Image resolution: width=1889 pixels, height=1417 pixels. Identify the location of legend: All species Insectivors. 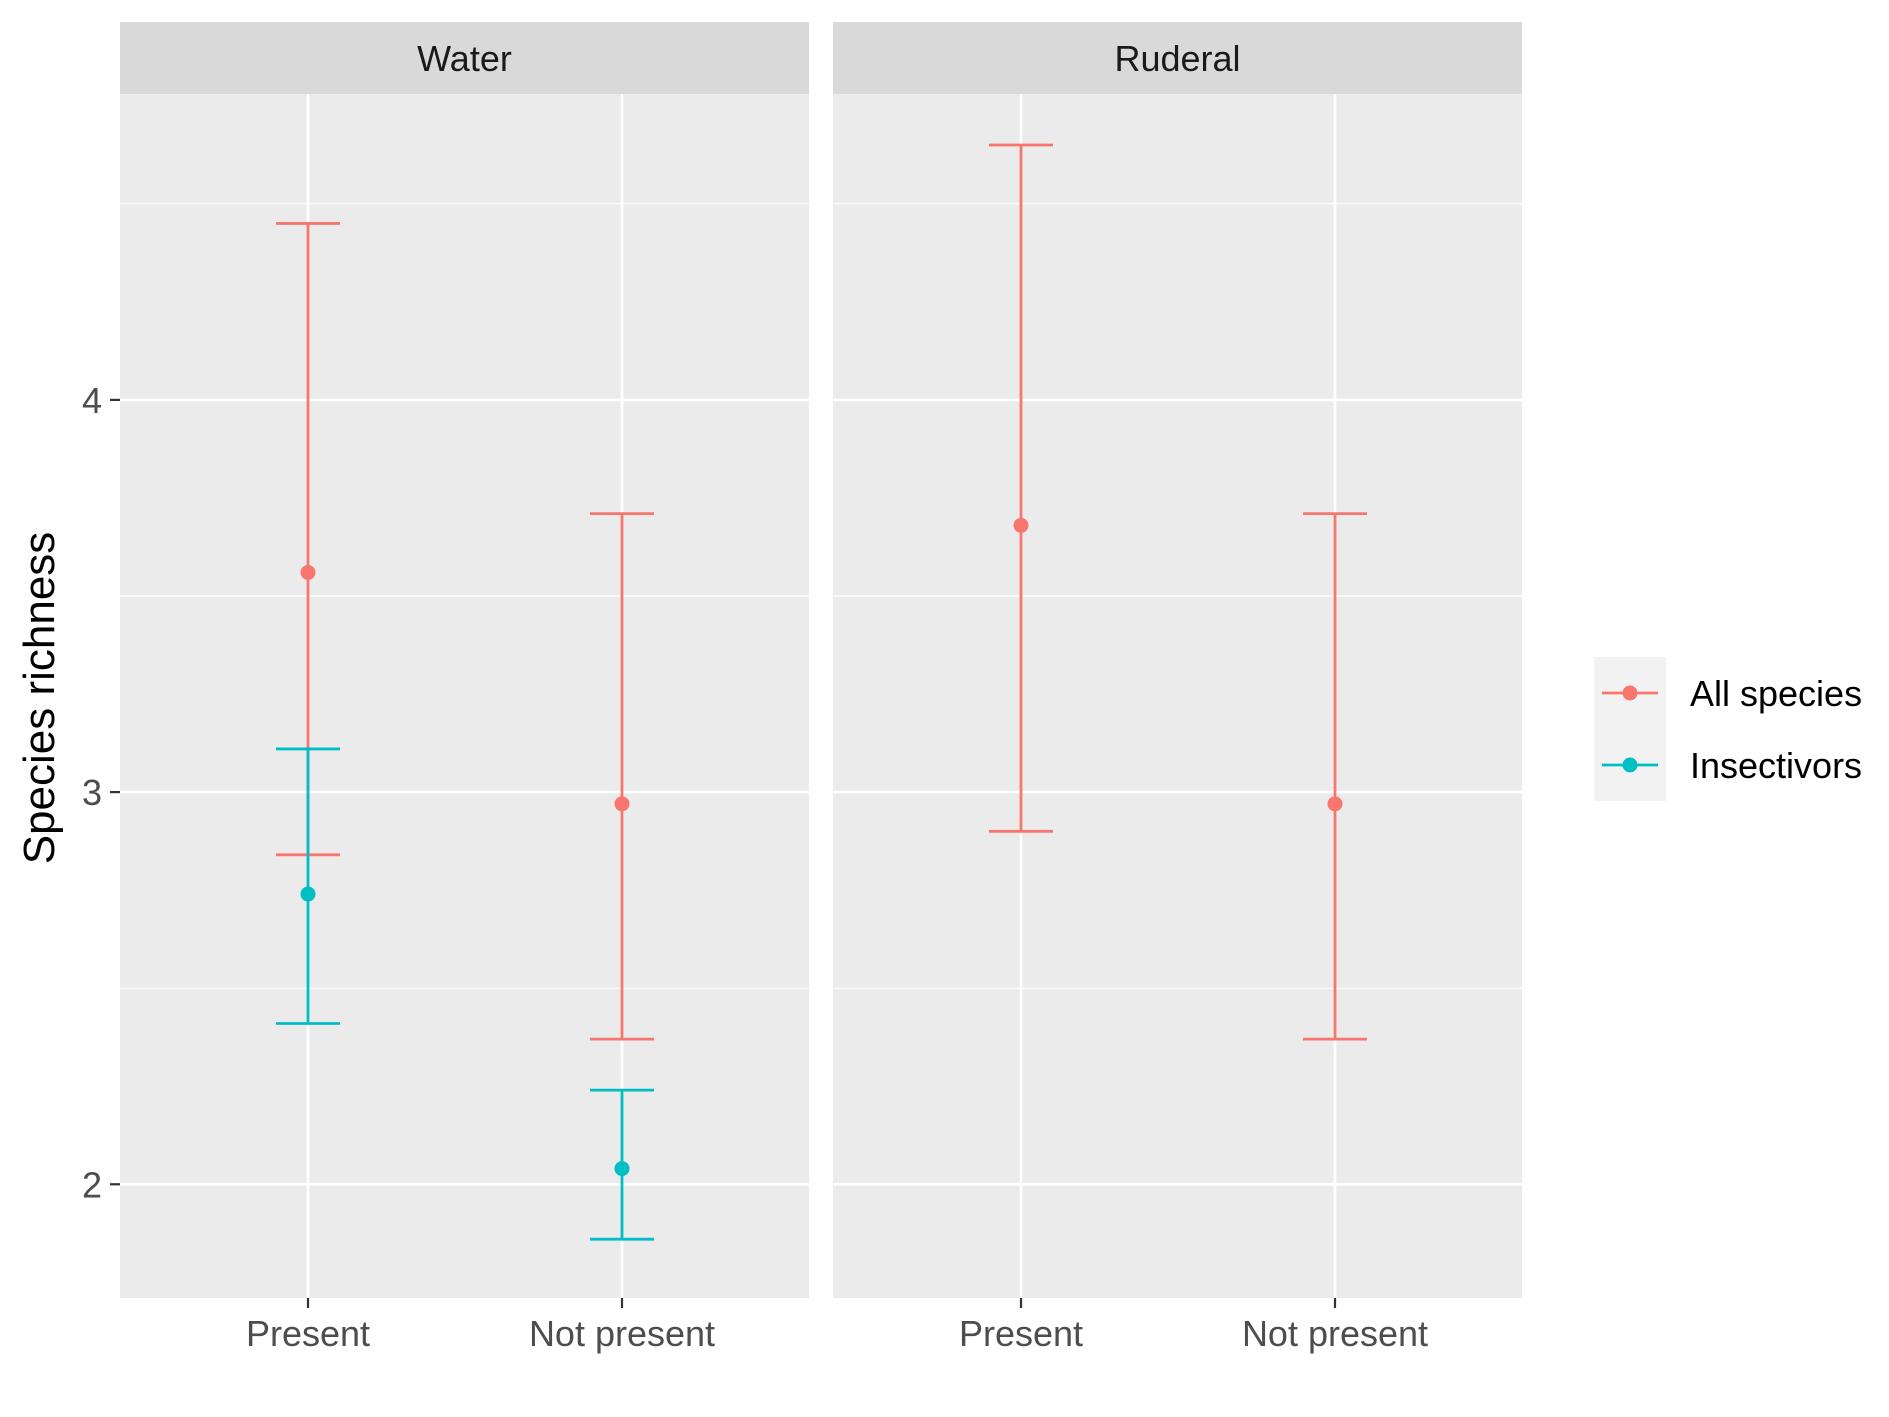
(1728, 729).